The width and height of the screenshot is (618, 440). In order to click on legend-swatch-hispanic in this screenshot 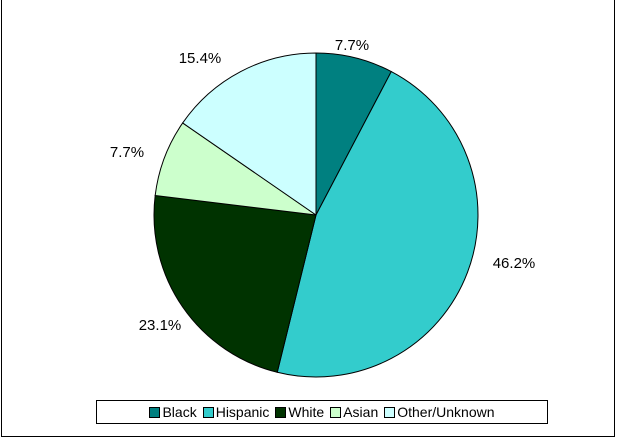, I will do `click(208, 412)`.